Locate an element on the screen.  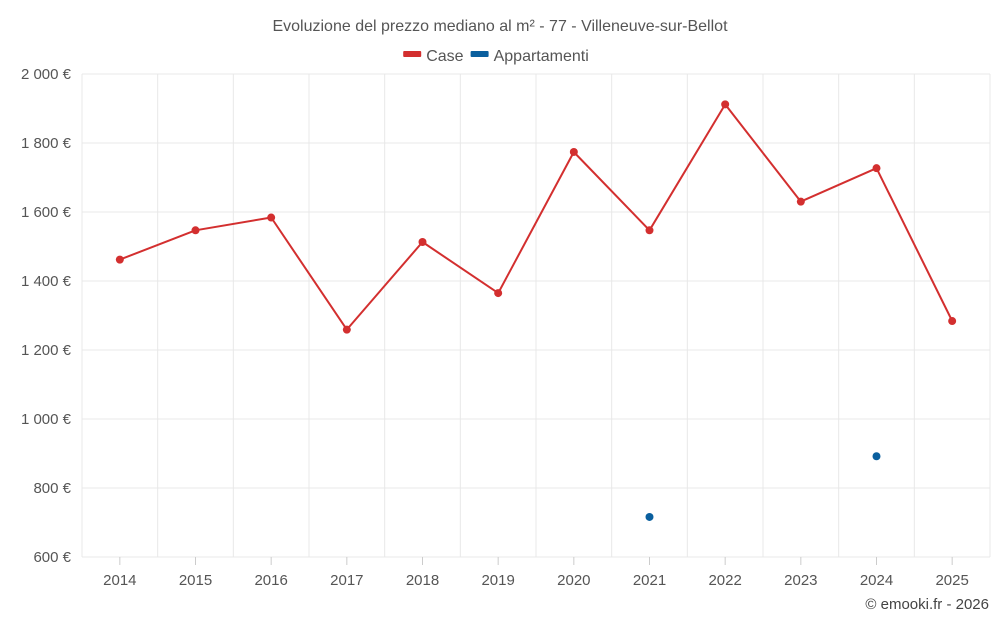
x-tick-label: 2018 is located at coordinates (422, 580).